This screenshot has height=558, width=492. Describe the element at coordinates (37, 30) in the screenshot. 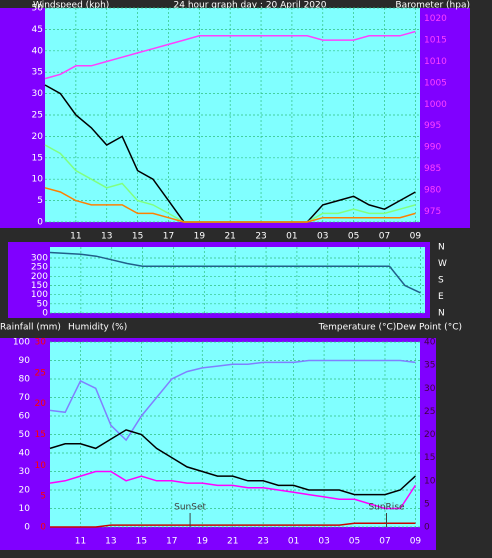

I see `y-tick-label: 45` at that location.